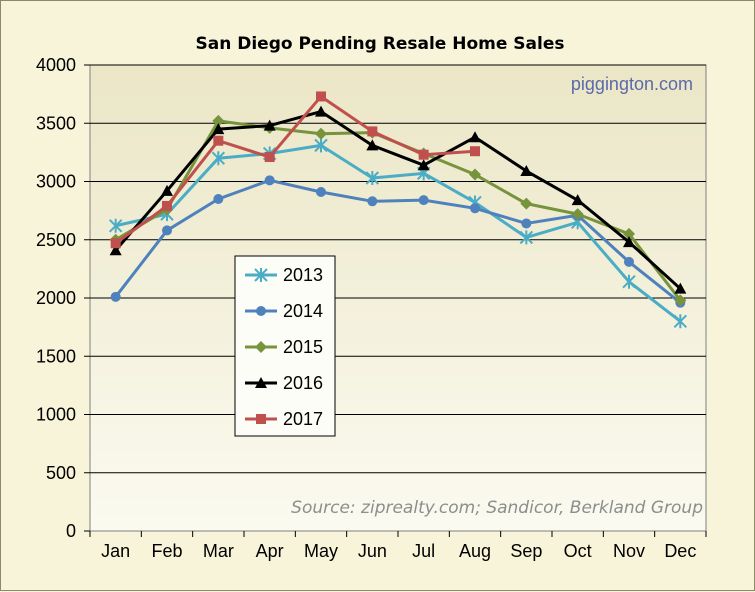  I want to click on x-axis: Jan Feb Mar Apr May Jun Jul Aug Sep Oct Nov Dec, so click(398, 546).